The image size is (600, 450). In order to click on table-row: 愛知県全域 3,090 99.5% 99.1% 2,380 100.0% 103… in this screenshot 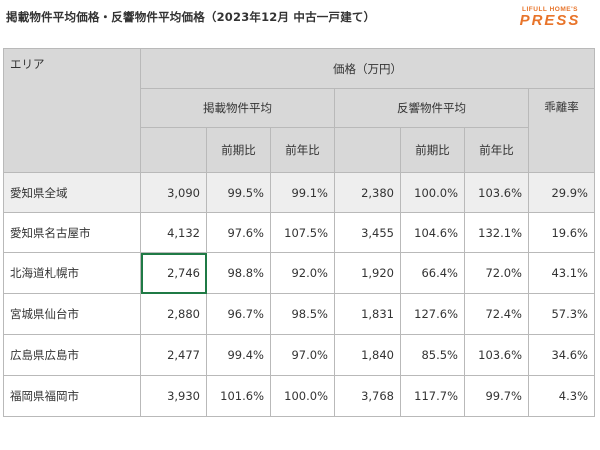, I will do `click(299, 192)`.